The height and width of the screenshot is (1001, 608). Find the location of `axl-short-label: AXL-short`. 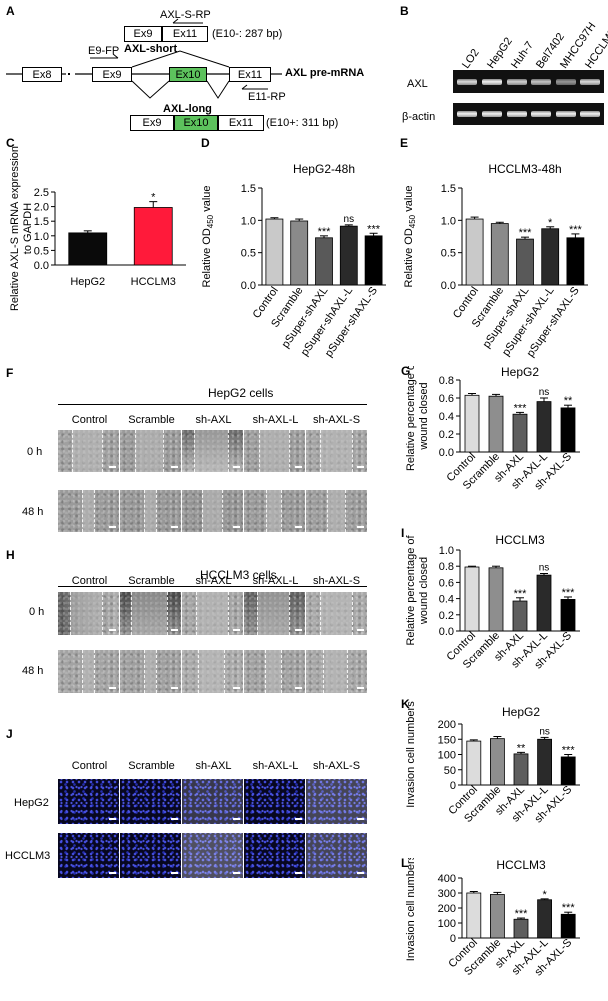

axl-short-label: AXL-short is located at coordinates (151, 49).